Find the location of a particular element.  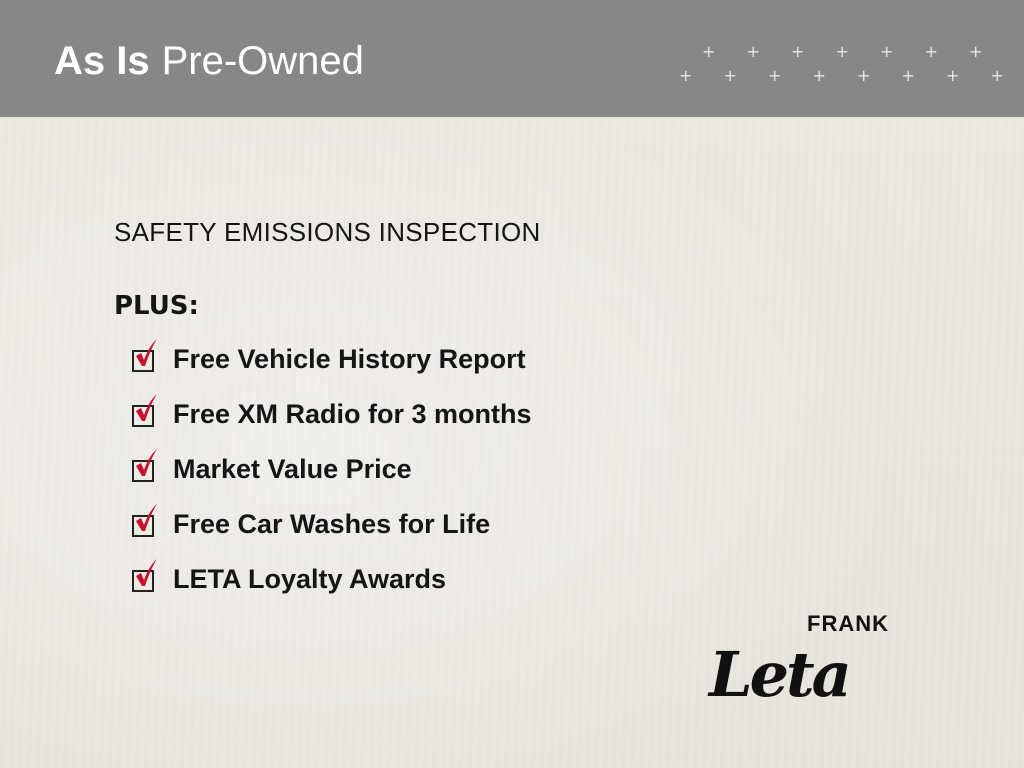

title-rest: Pre-Owned is located at coordinates (262, 61).